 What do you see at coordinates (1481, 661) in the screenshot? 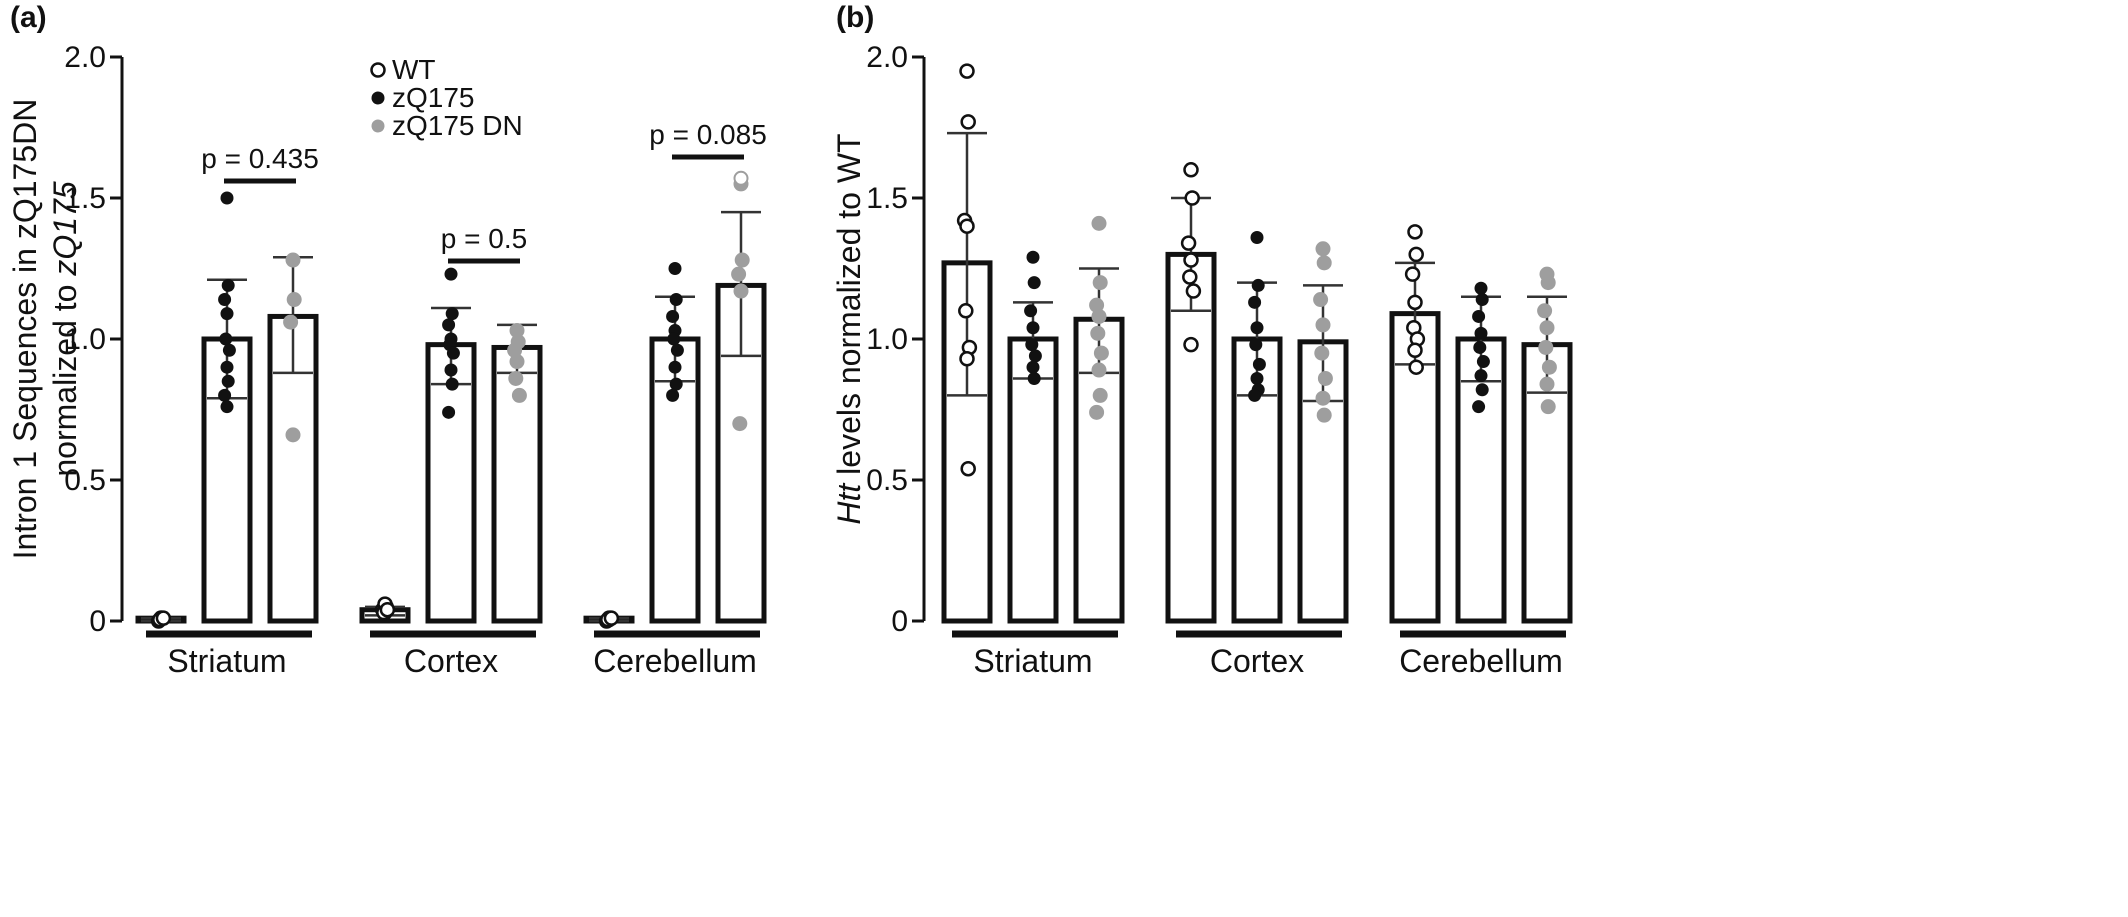
I see `category-label-cerebellum: Cerebellum` at bounding box center [1481, 661].